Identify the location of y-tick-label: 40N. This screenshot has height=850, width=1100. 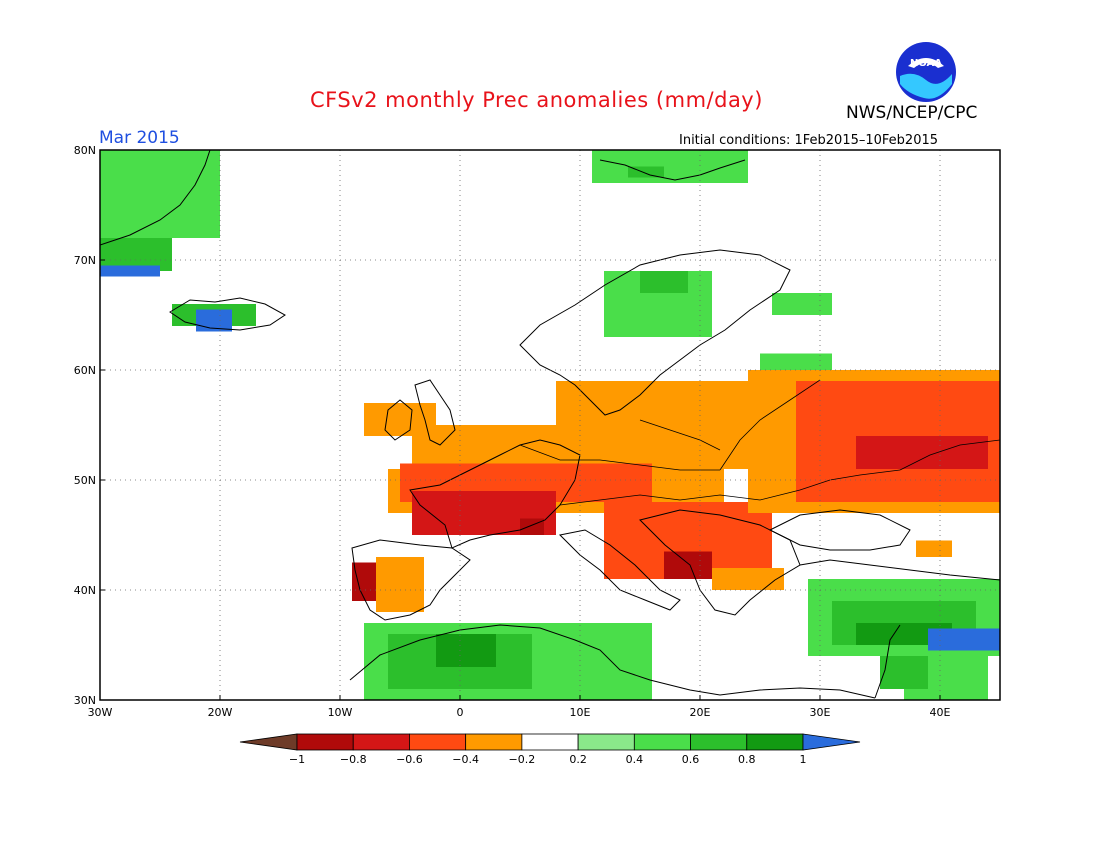
(85, 590).